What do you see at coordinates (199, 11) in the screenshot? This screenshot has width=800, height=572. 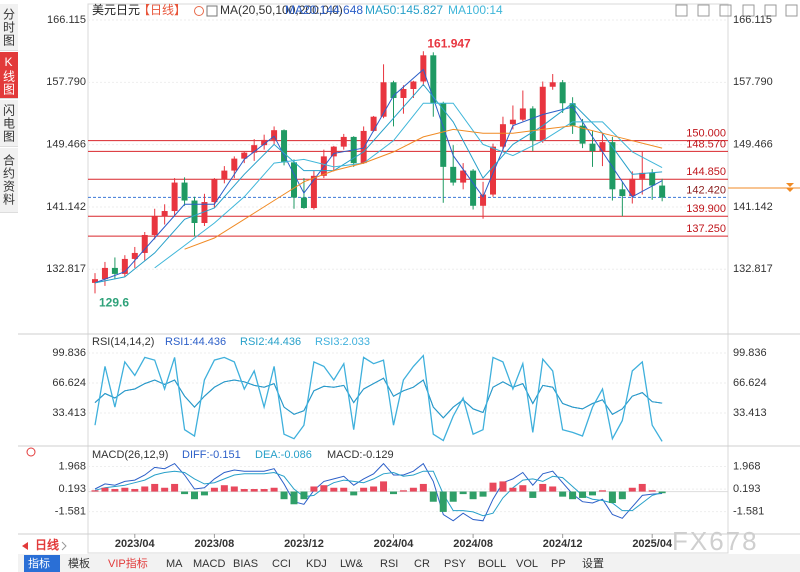 I see `add-icon` at bounding box center [199, 11].